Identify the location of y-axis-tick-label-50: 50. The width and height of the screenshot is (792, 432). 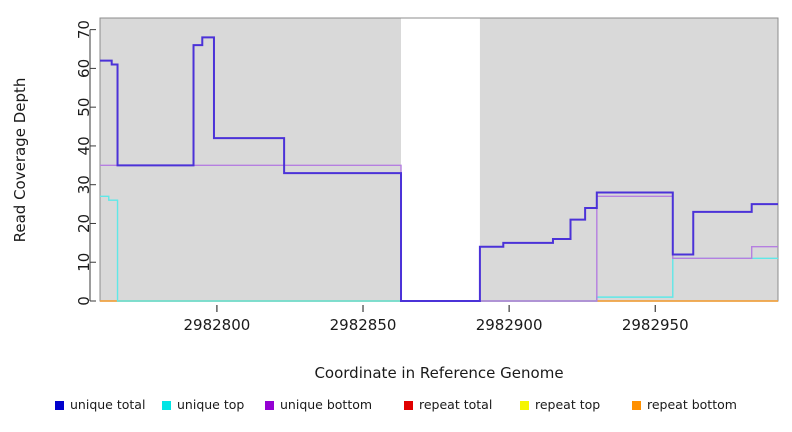
(84, 107).